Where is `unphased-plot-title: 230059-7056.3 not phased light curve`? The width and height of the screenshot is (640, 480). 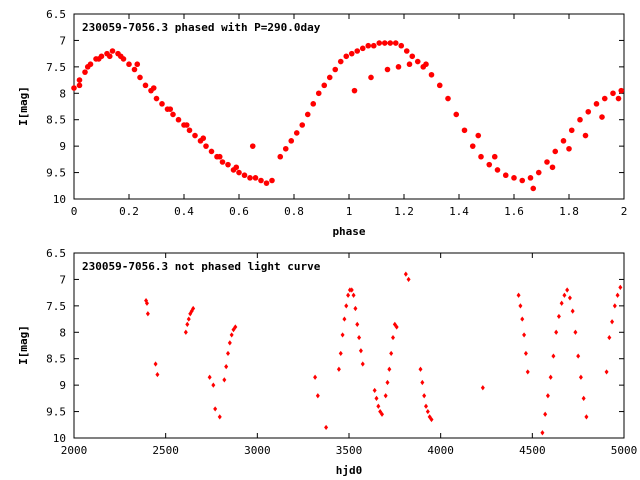
unphased-plot-title: 230059-7056.3 not phased light curve is located at coordinates (201, 266).